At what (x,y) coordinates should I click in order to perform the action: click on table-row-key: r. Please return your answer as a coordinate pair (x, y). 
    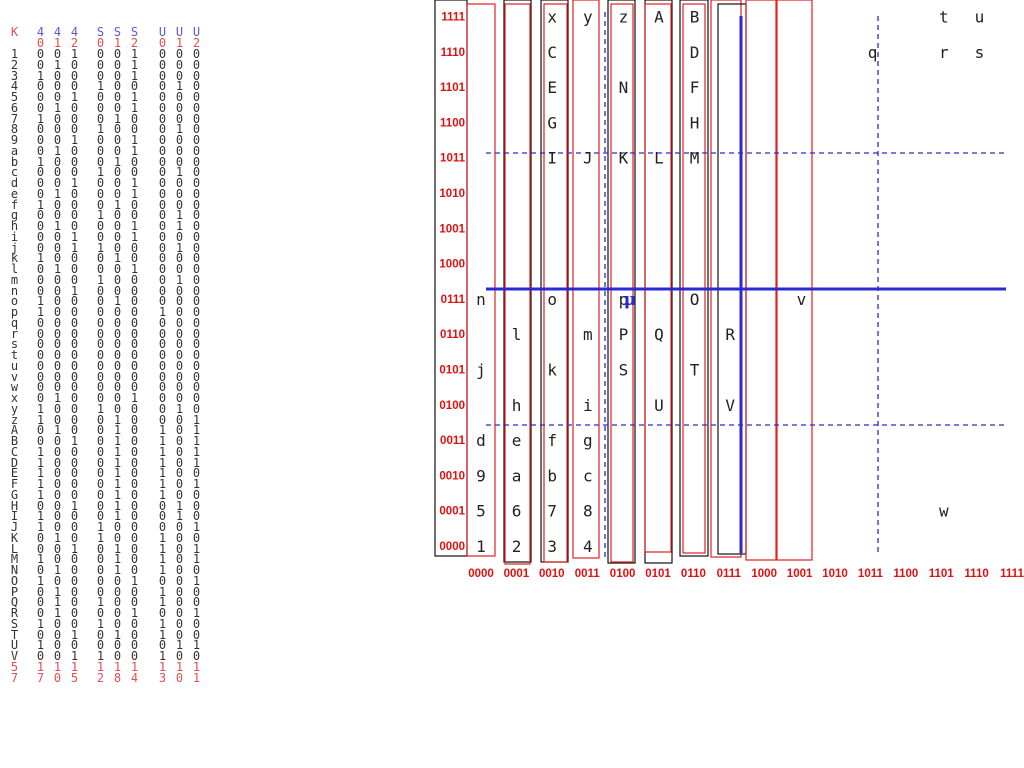
    Looking at the image, I should click on (14, 333).